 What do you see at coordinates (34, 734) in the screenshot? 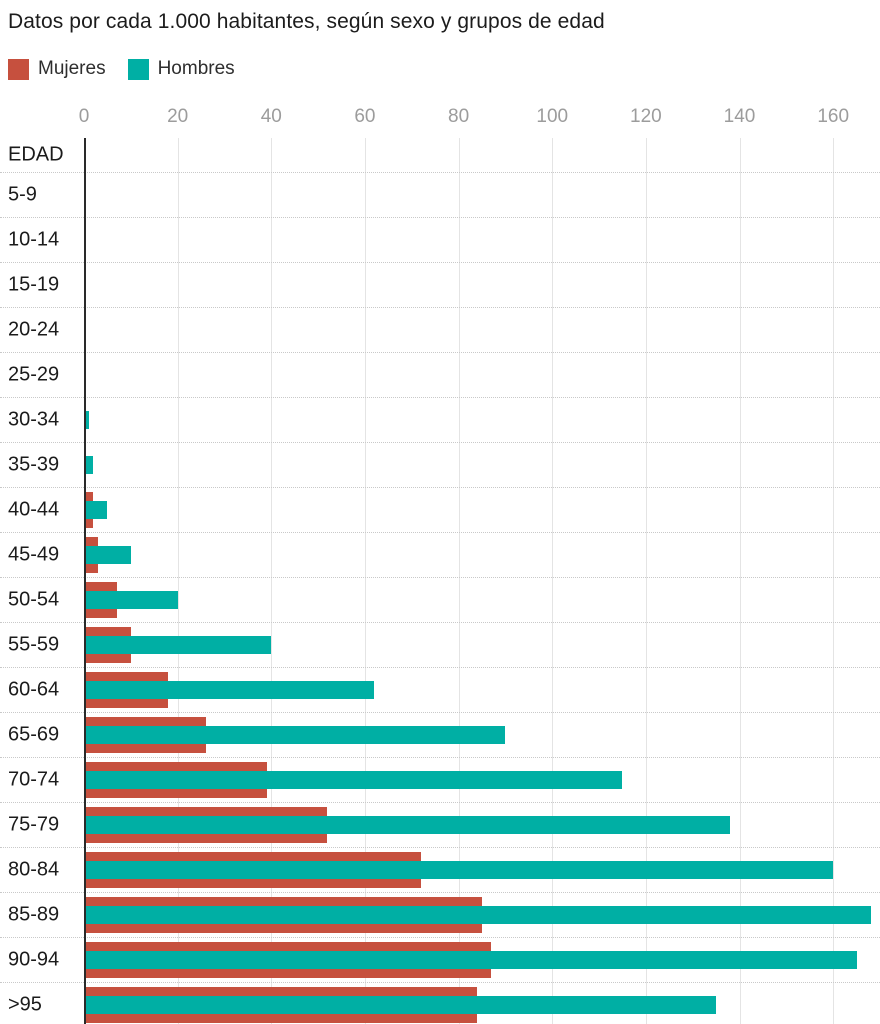
I see `age-group-label: 65-69` at bounding box center [34, 734].